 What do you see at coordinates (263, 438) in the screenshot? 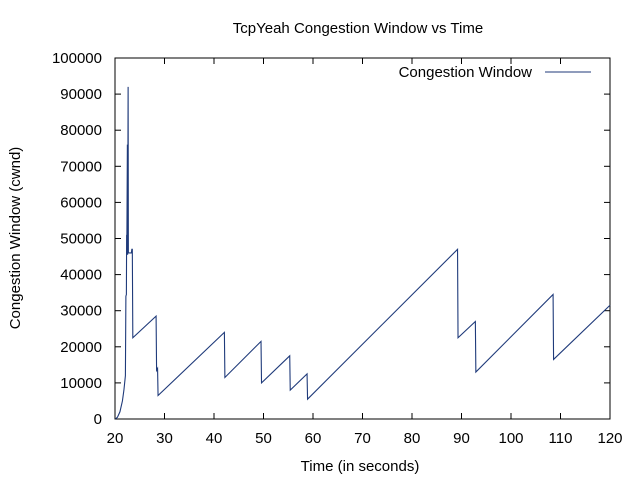
I see `x-tick-label: 50` at bounding box center [263, 438].